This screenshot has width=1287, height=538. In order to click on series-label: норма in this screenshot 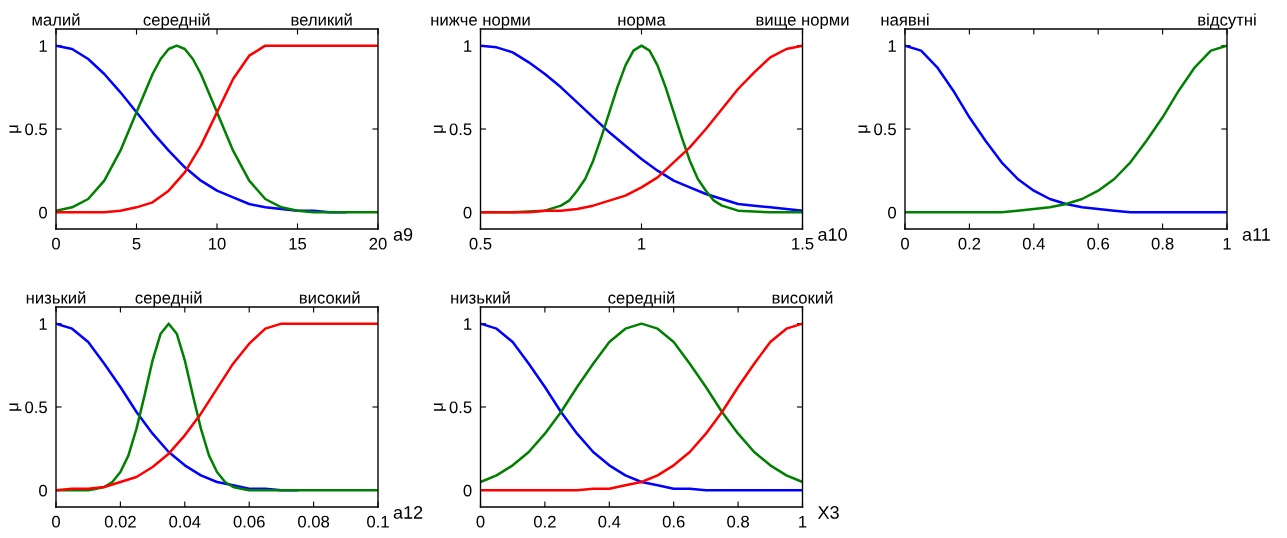, I will do `click(642, 22)`.